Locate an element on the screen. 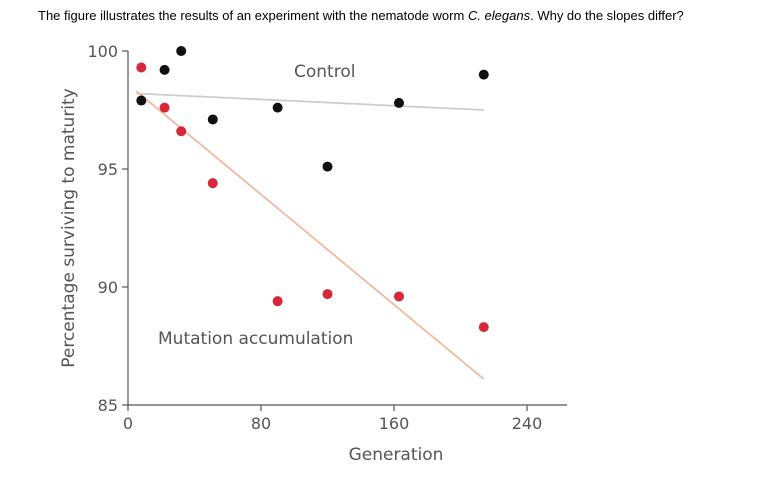 The width and height of the screenshot is (759, 488). x-tick-label: 160 is located at coordinates (394, 423).